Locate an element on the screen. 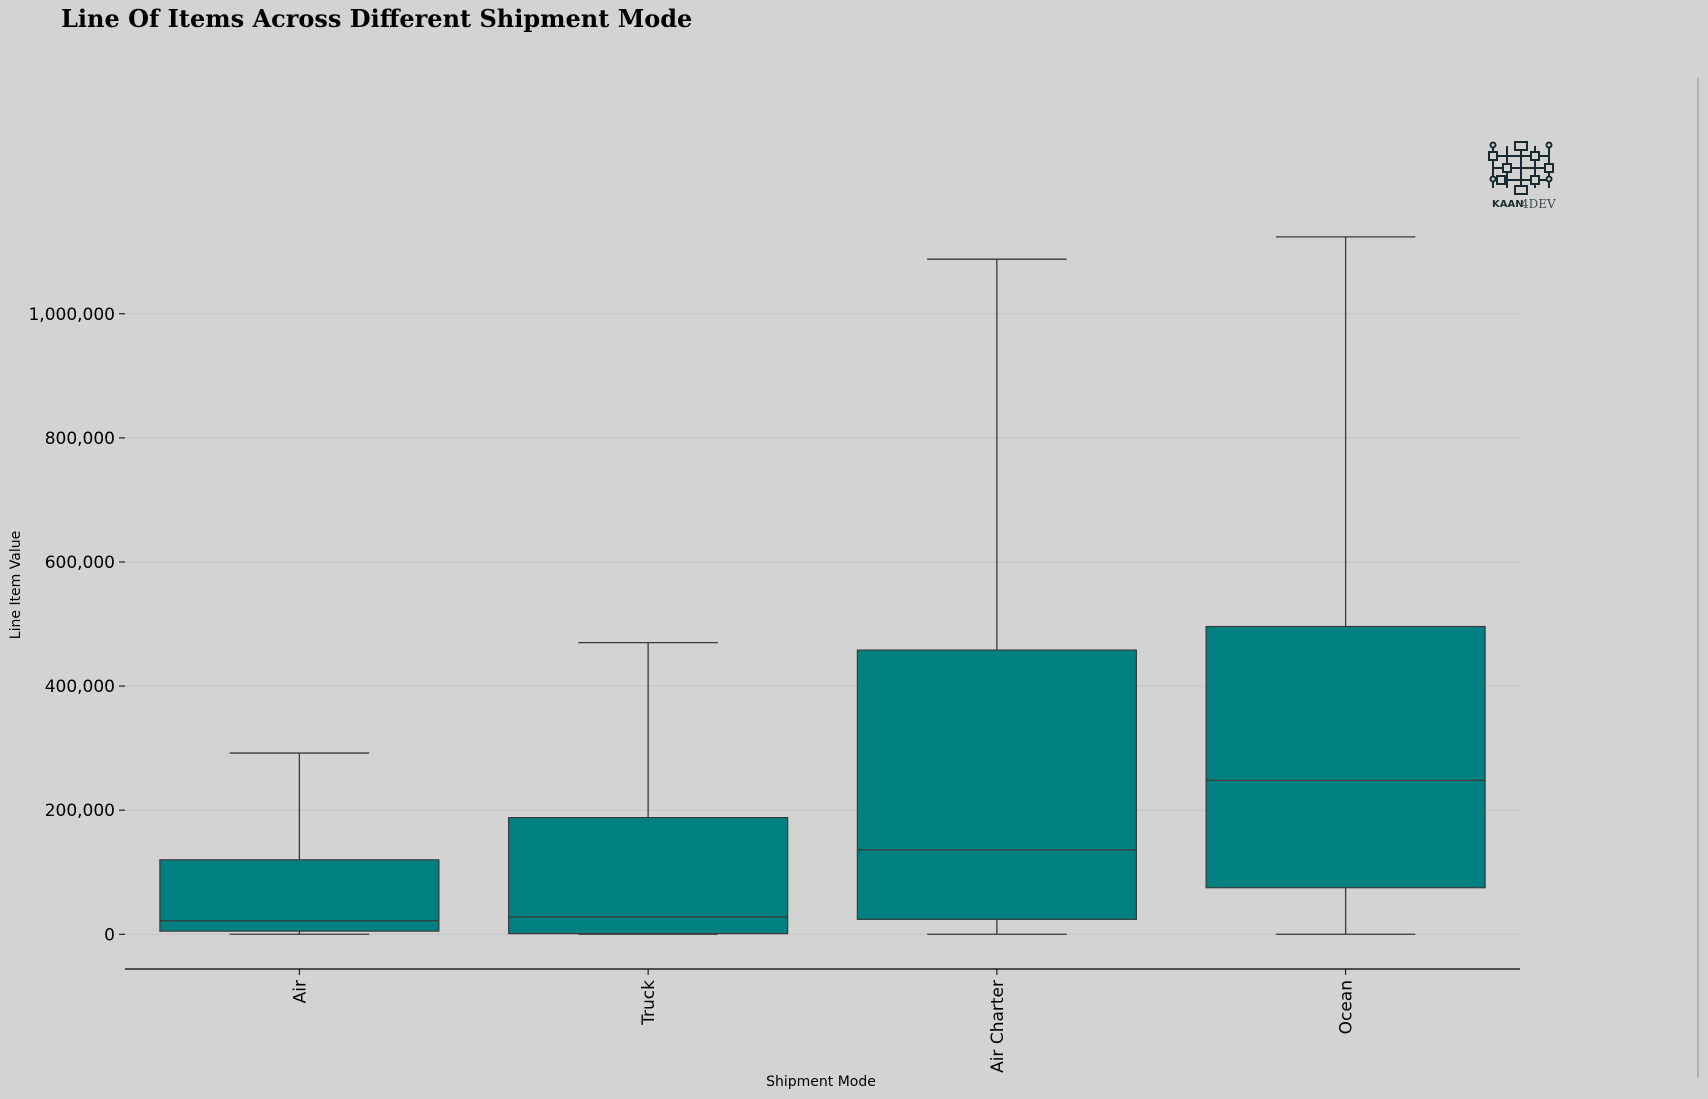 This screenshot has height=1099, width=1708. y-tick-label: 0 is located at coordinates (109, 935).